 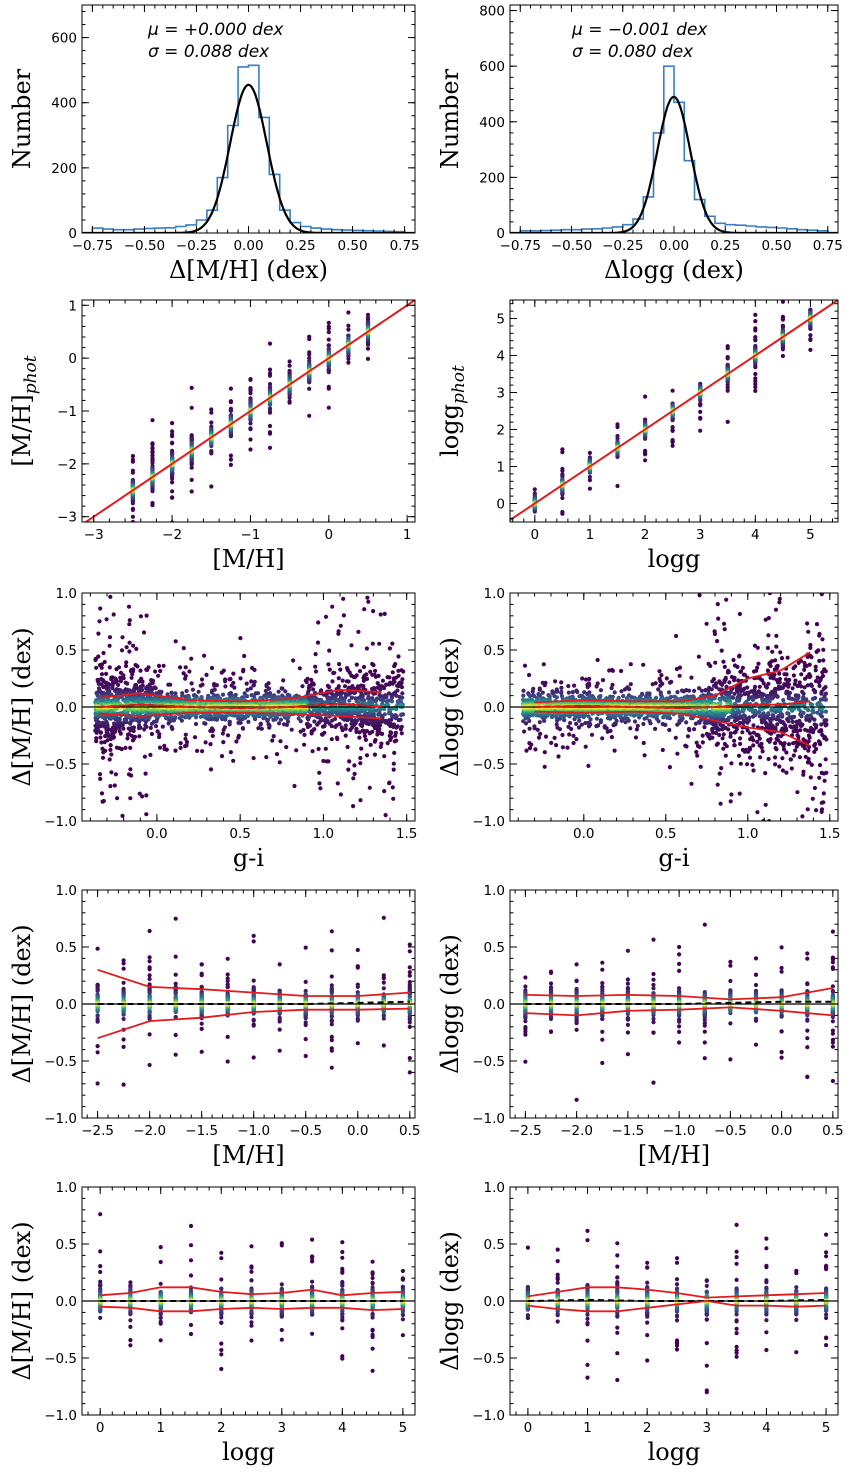 What do you see at coordinates (66, 708) in the screenshot?
I see `y-tick-label: 0.0` at bounding box center [66, 708].